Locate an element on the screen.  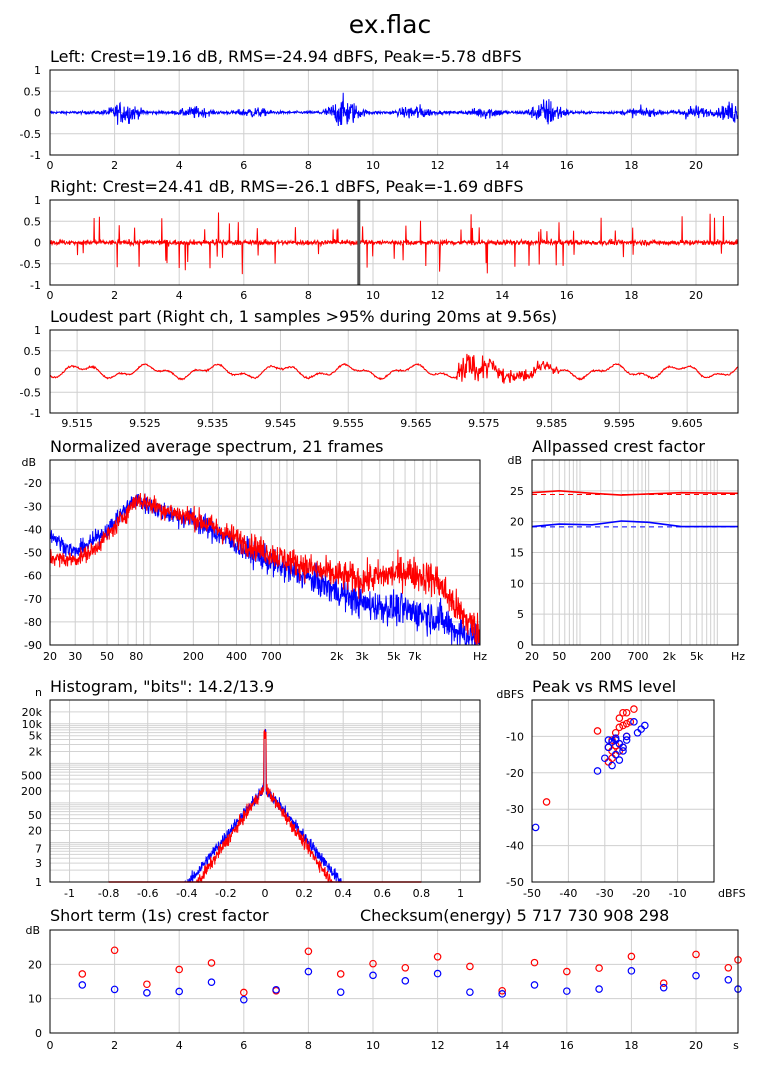
allpassed-xtick: 200 is located at coordinates (600, 656).